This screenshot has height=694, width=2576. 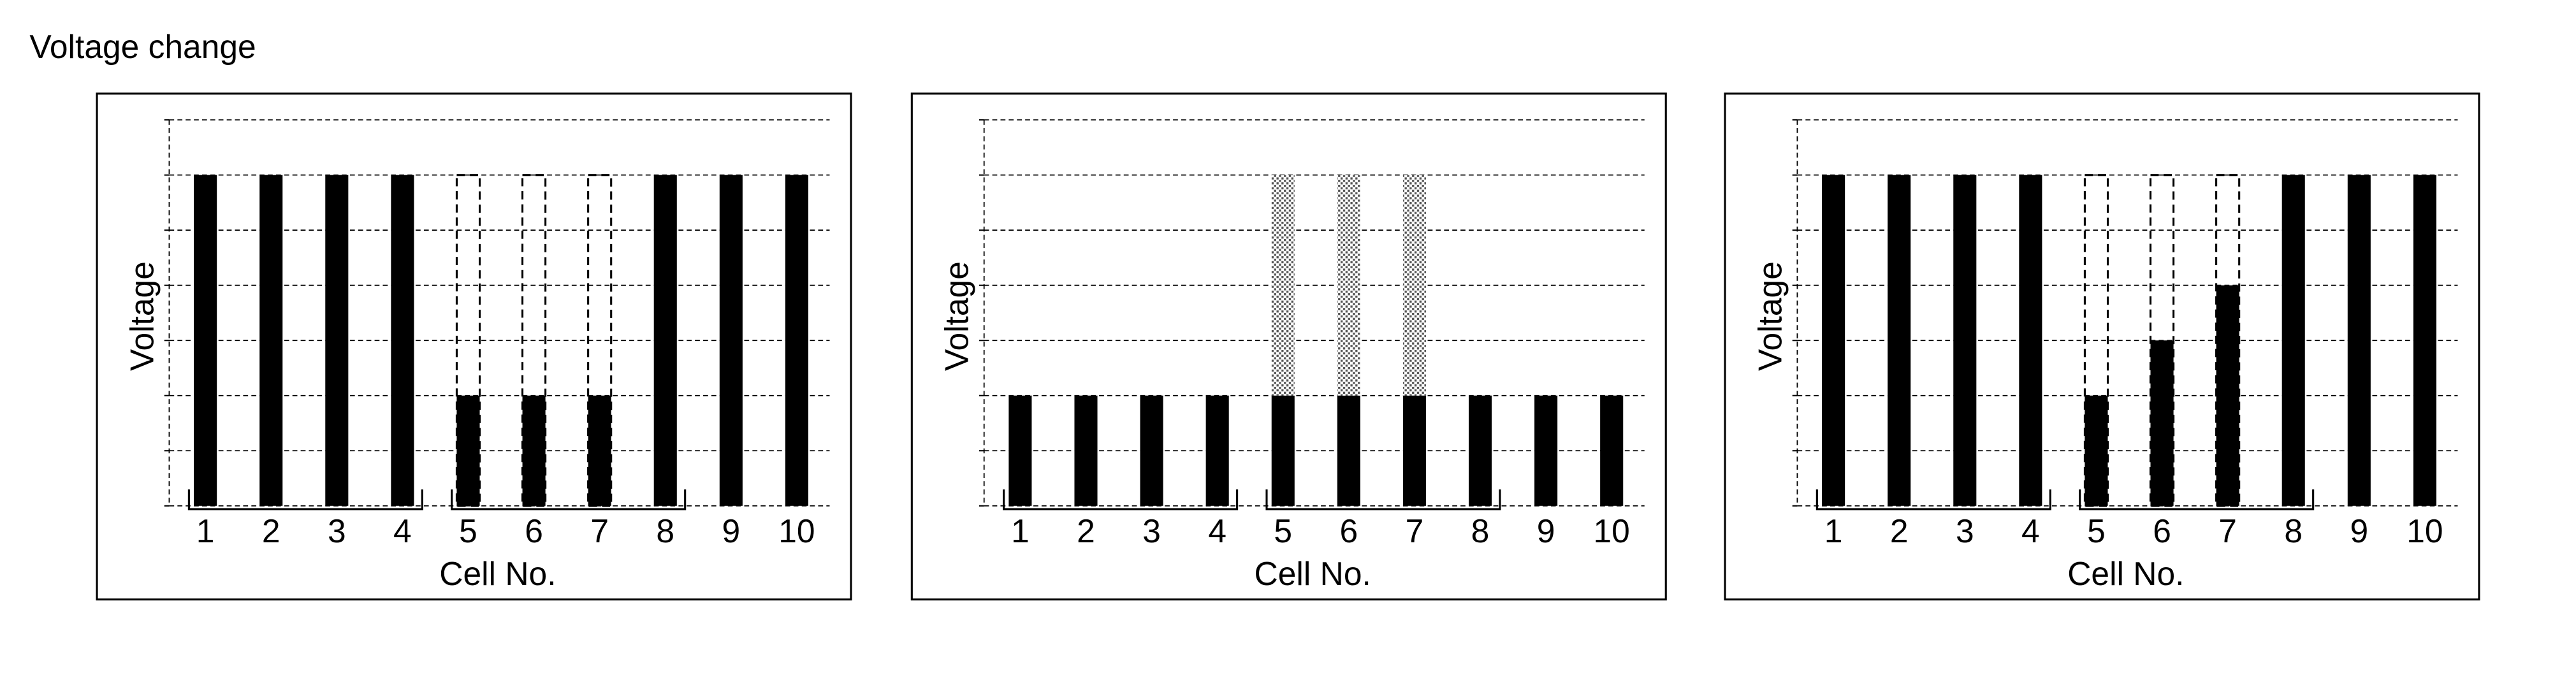 I want to click on page-title: Voltage change, so click(x=142, y=47).